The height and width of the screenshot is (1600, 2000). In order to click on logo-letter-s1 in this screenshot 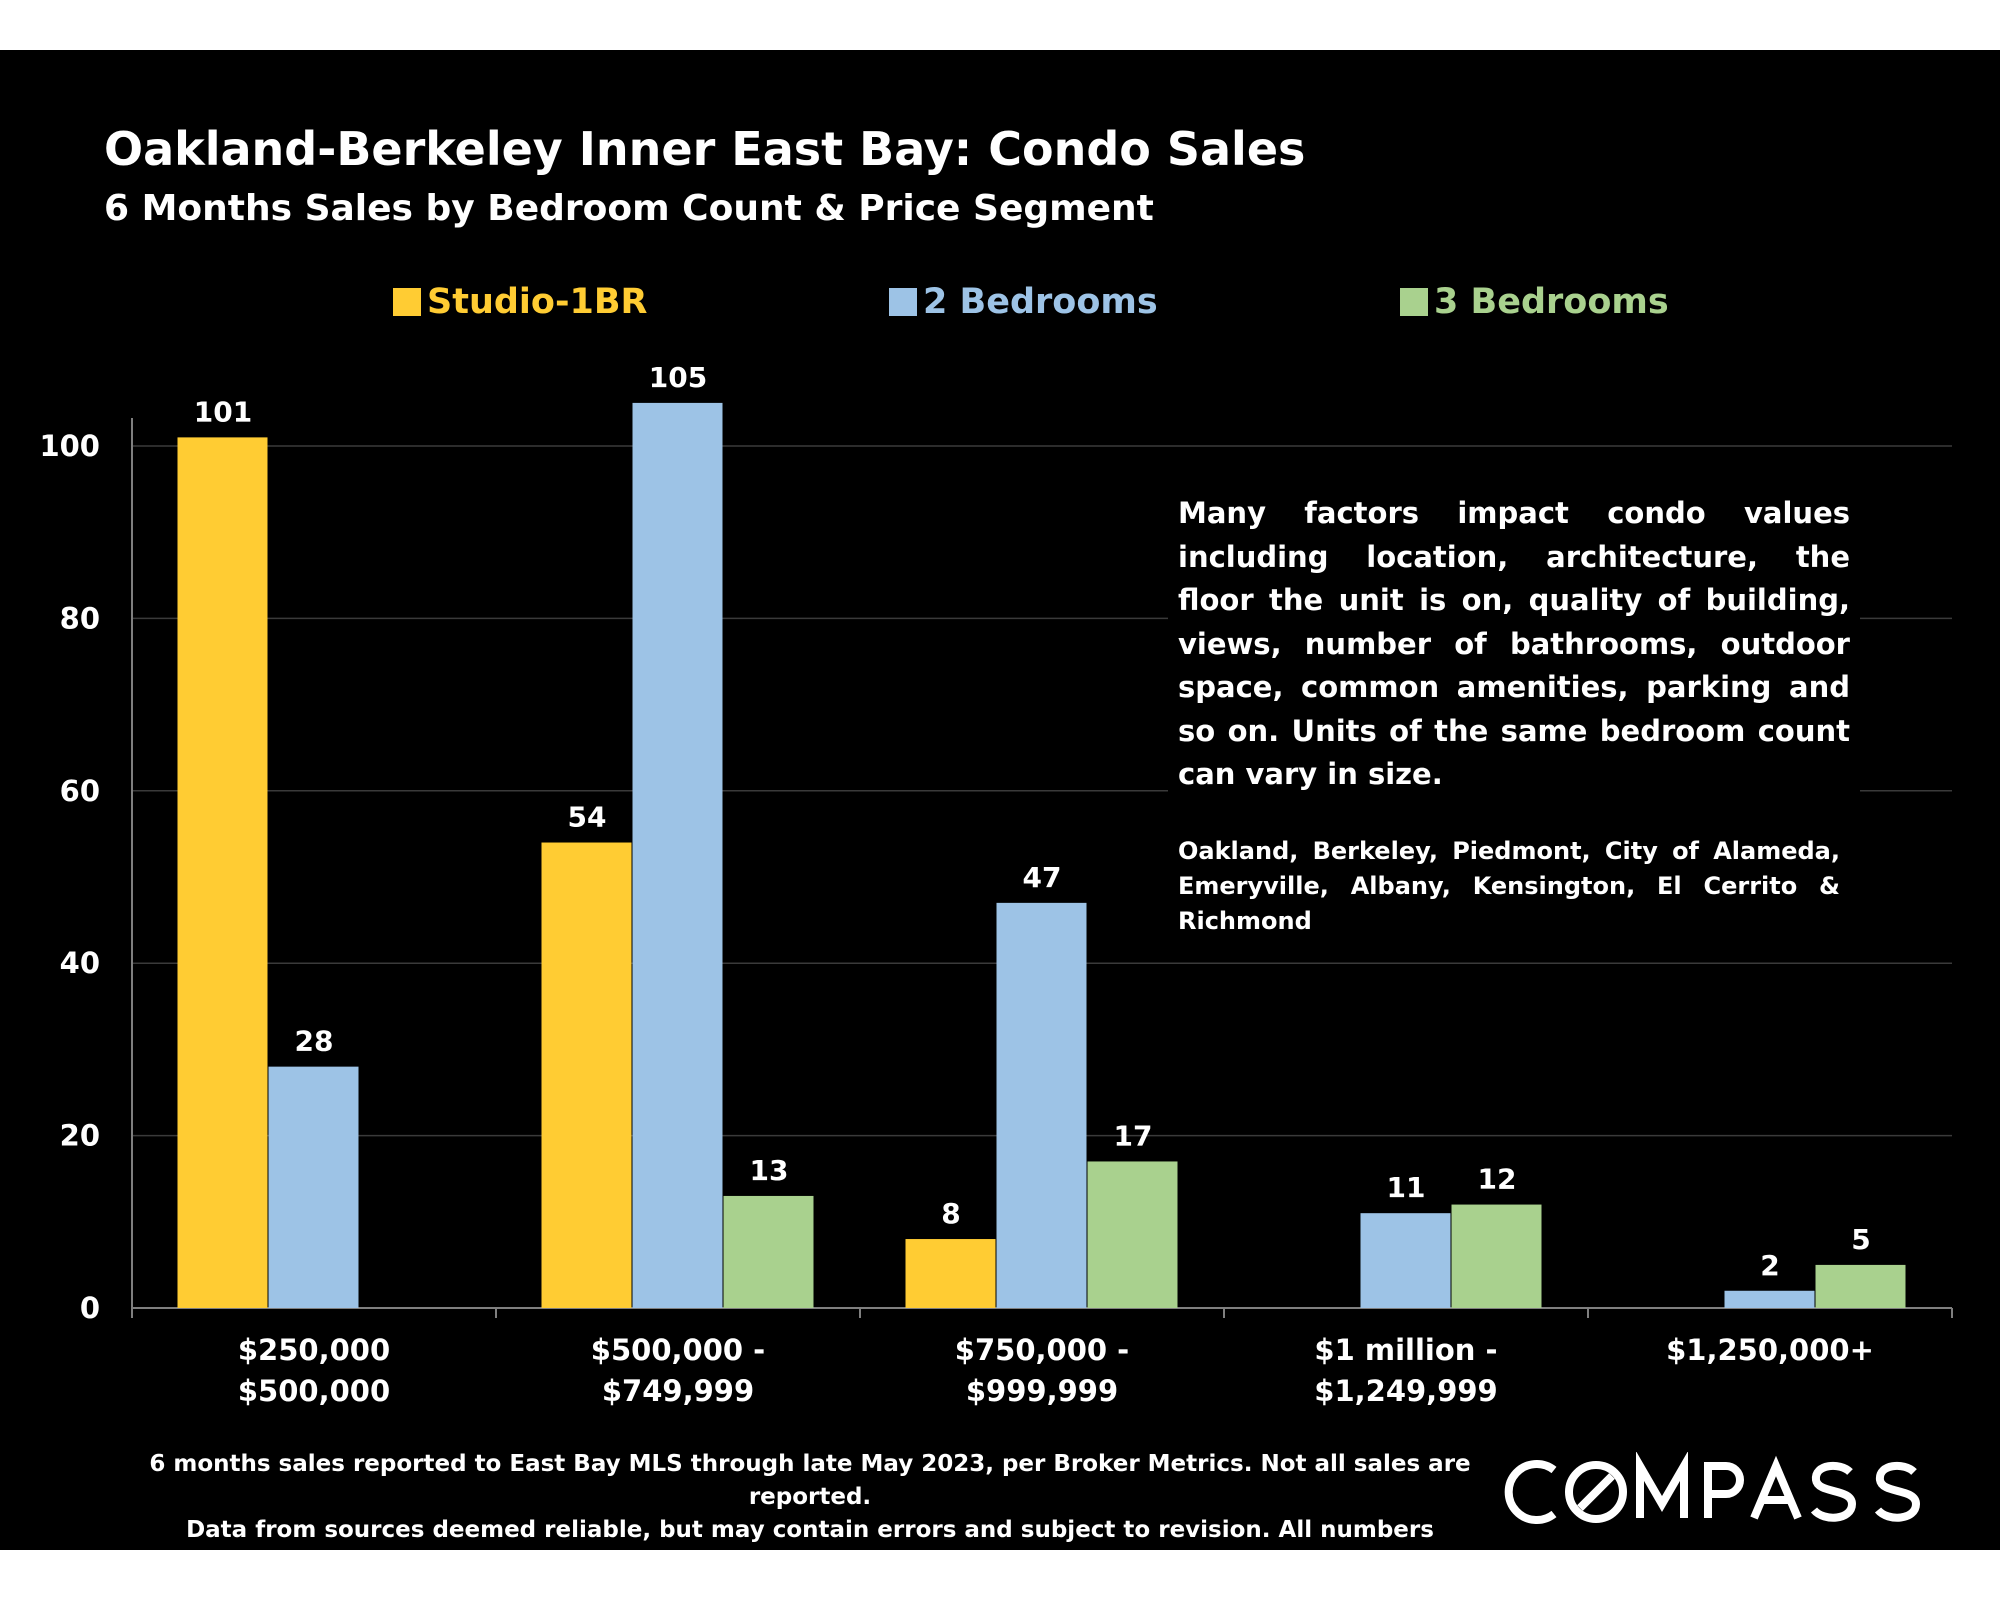, I will do `click(1833, 1491)`.